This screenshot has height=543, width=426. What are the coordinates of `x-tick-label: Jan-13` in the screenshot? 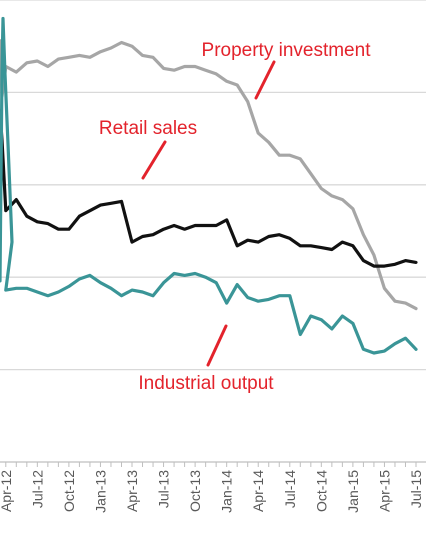 It's located at (101, 491).